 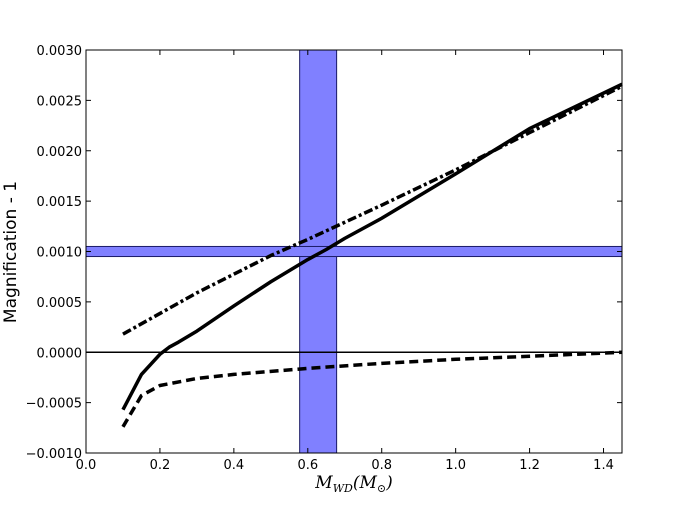 I want to click on x-label-main: M, so click(x=323, y=483).